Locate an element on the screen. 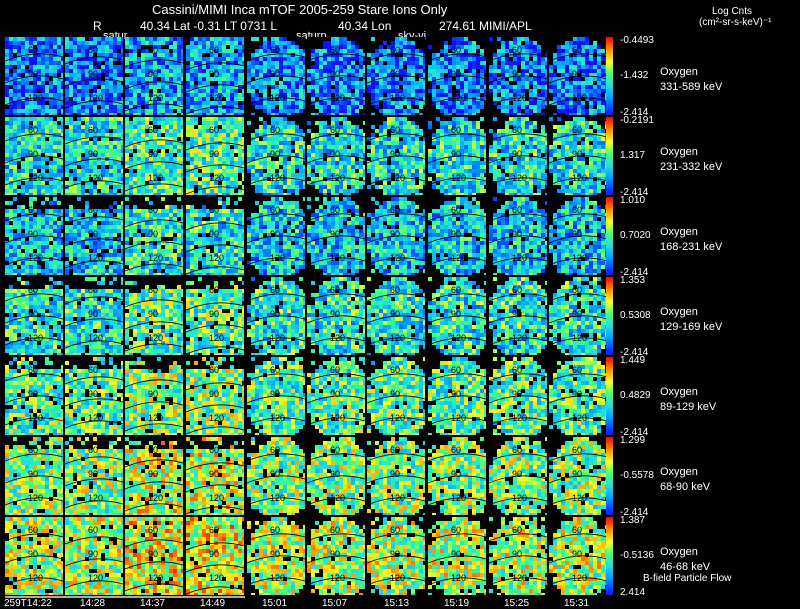  time-label: 15:19 is located at coordinates (457, 603).